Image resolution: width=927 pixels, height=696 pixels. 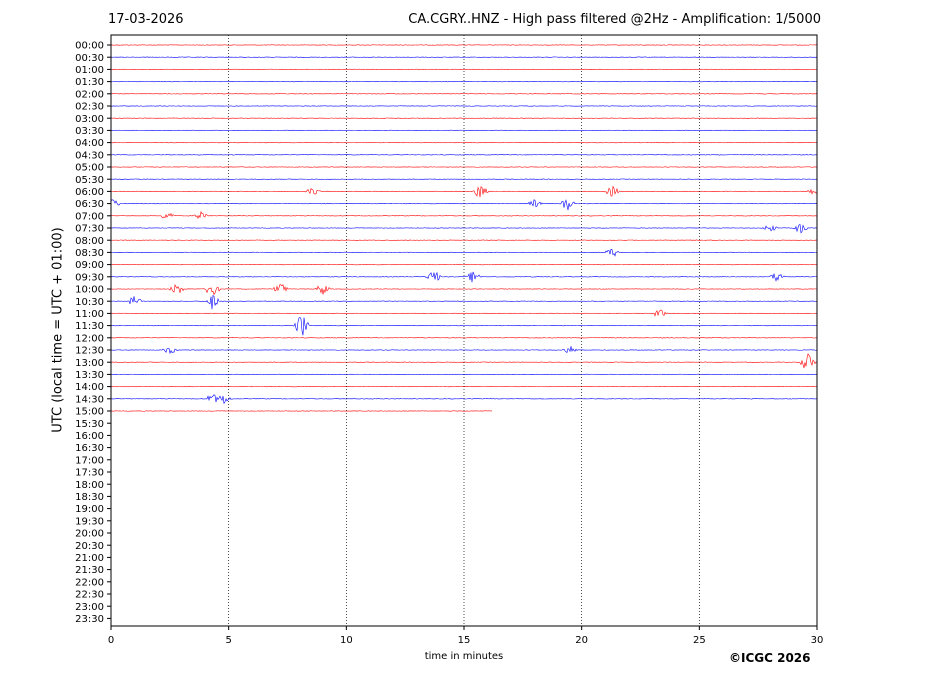 I want to click on y-tick-label-0230: 02:30, so click(x=89, y=107).